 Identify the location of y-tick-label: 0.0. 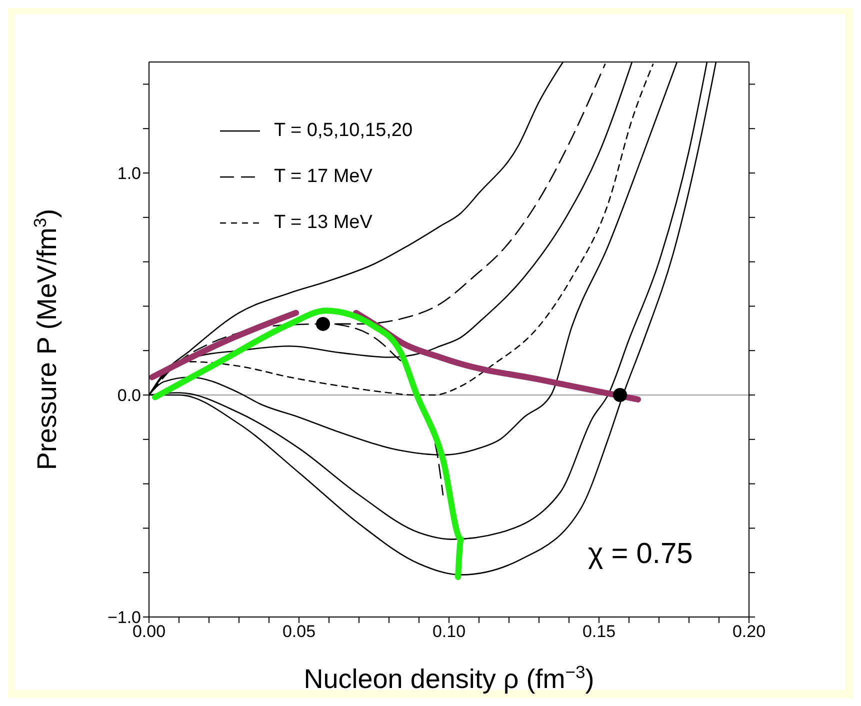
(129, 396).